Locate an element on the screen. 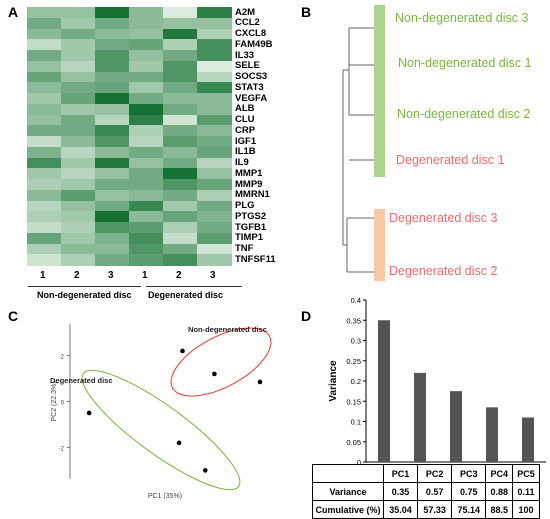 This screenshot has width=550, height=519. table-header-row: PC1 PC2 PC3 PC4 PC5 is located at coordinates (426, 473).